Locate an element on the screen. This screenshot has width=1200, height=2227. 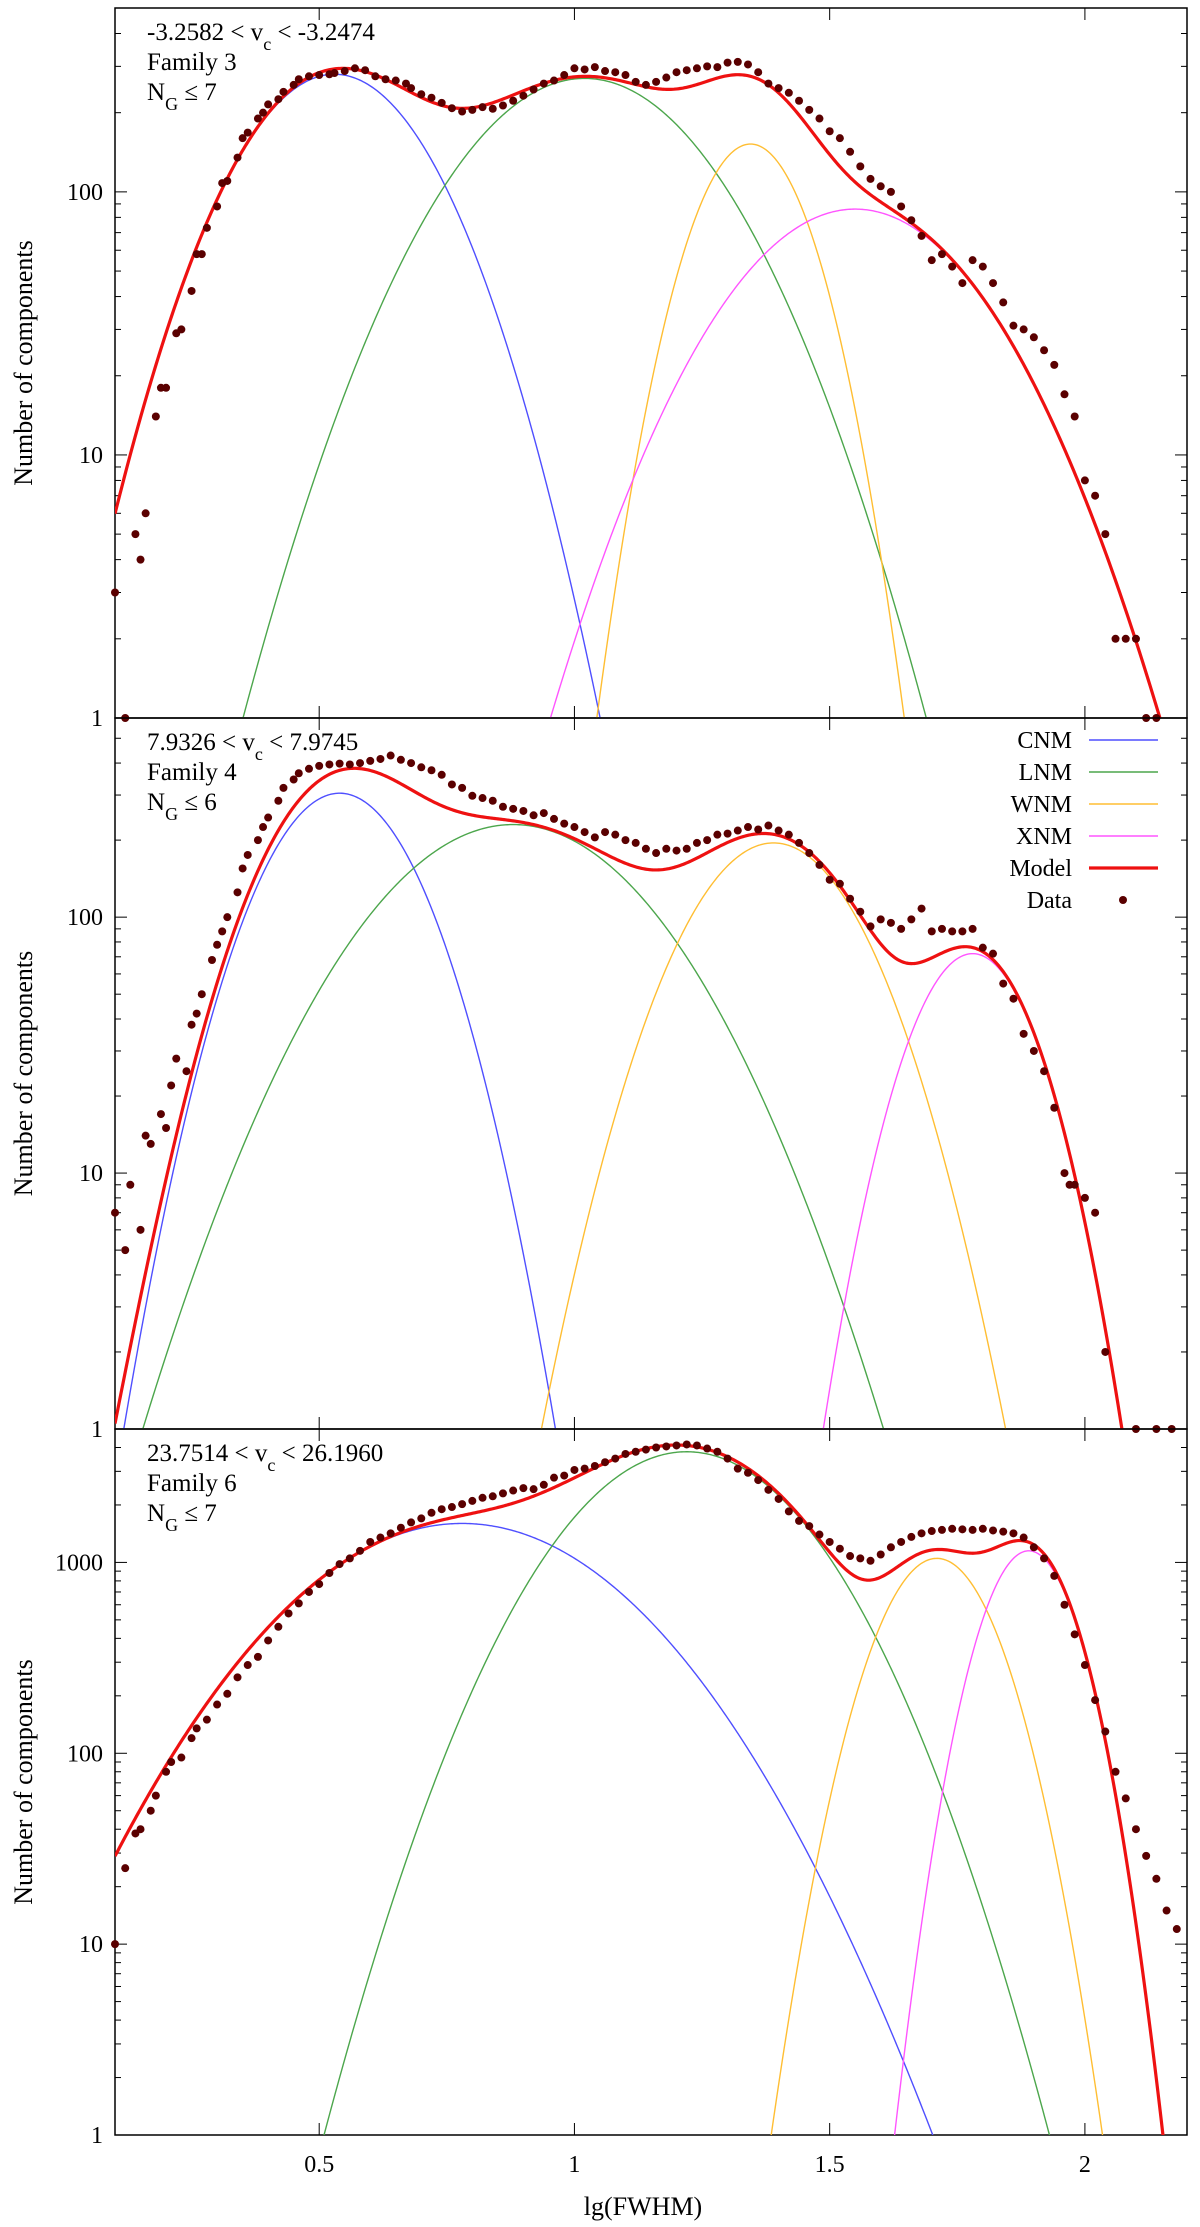
y-tick-label: 10 is located at coordinates (91, 1174).